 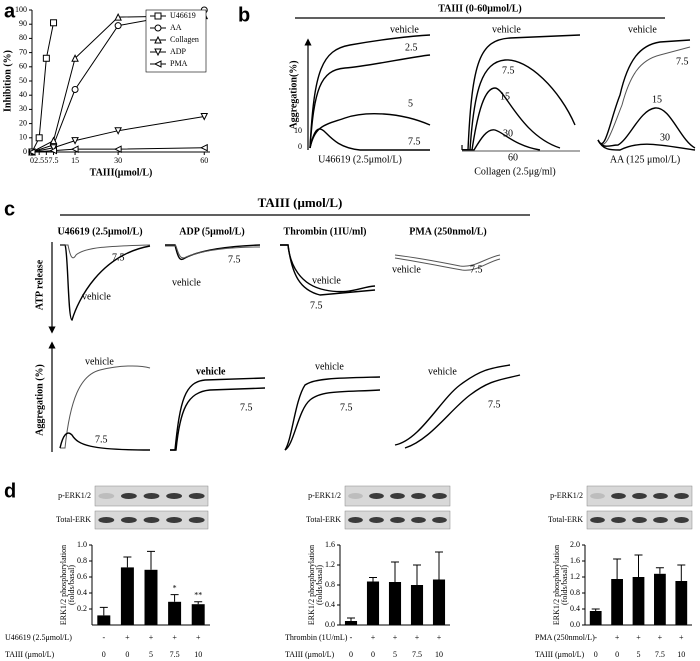 What do you see at coordinates (645, 159) in the screenshot?
I see `group-label: AA (125 μmol/L)` at bounding box center [645, 159].